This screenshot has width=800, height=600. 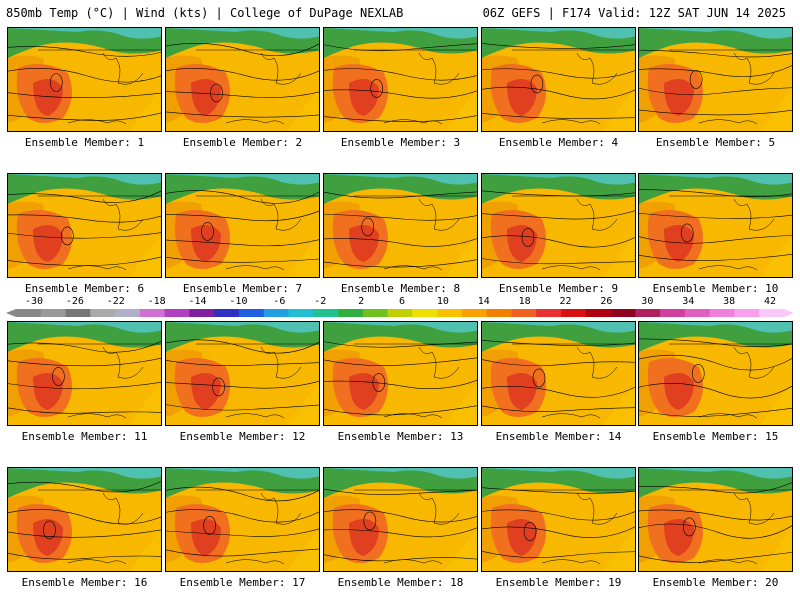 I want to click on ensemble-member-label: Ensemble Member: 9, so click(x=558, y=288).